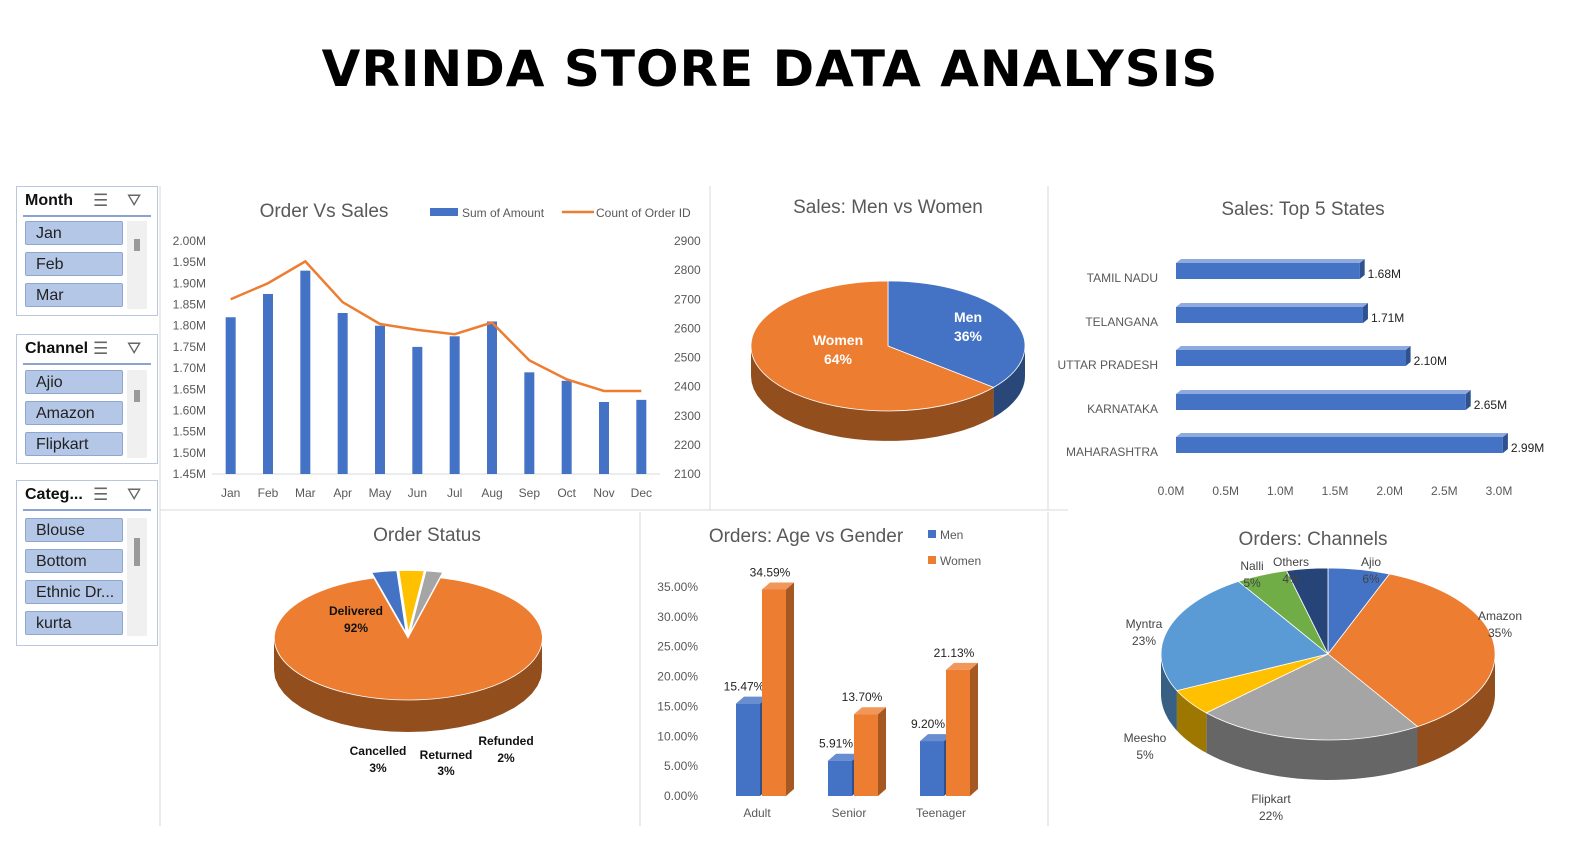 The width and height of the screenshot is (1586, 866). I want to click on slicer-item-amazon: Amazon, so click(74, 413).